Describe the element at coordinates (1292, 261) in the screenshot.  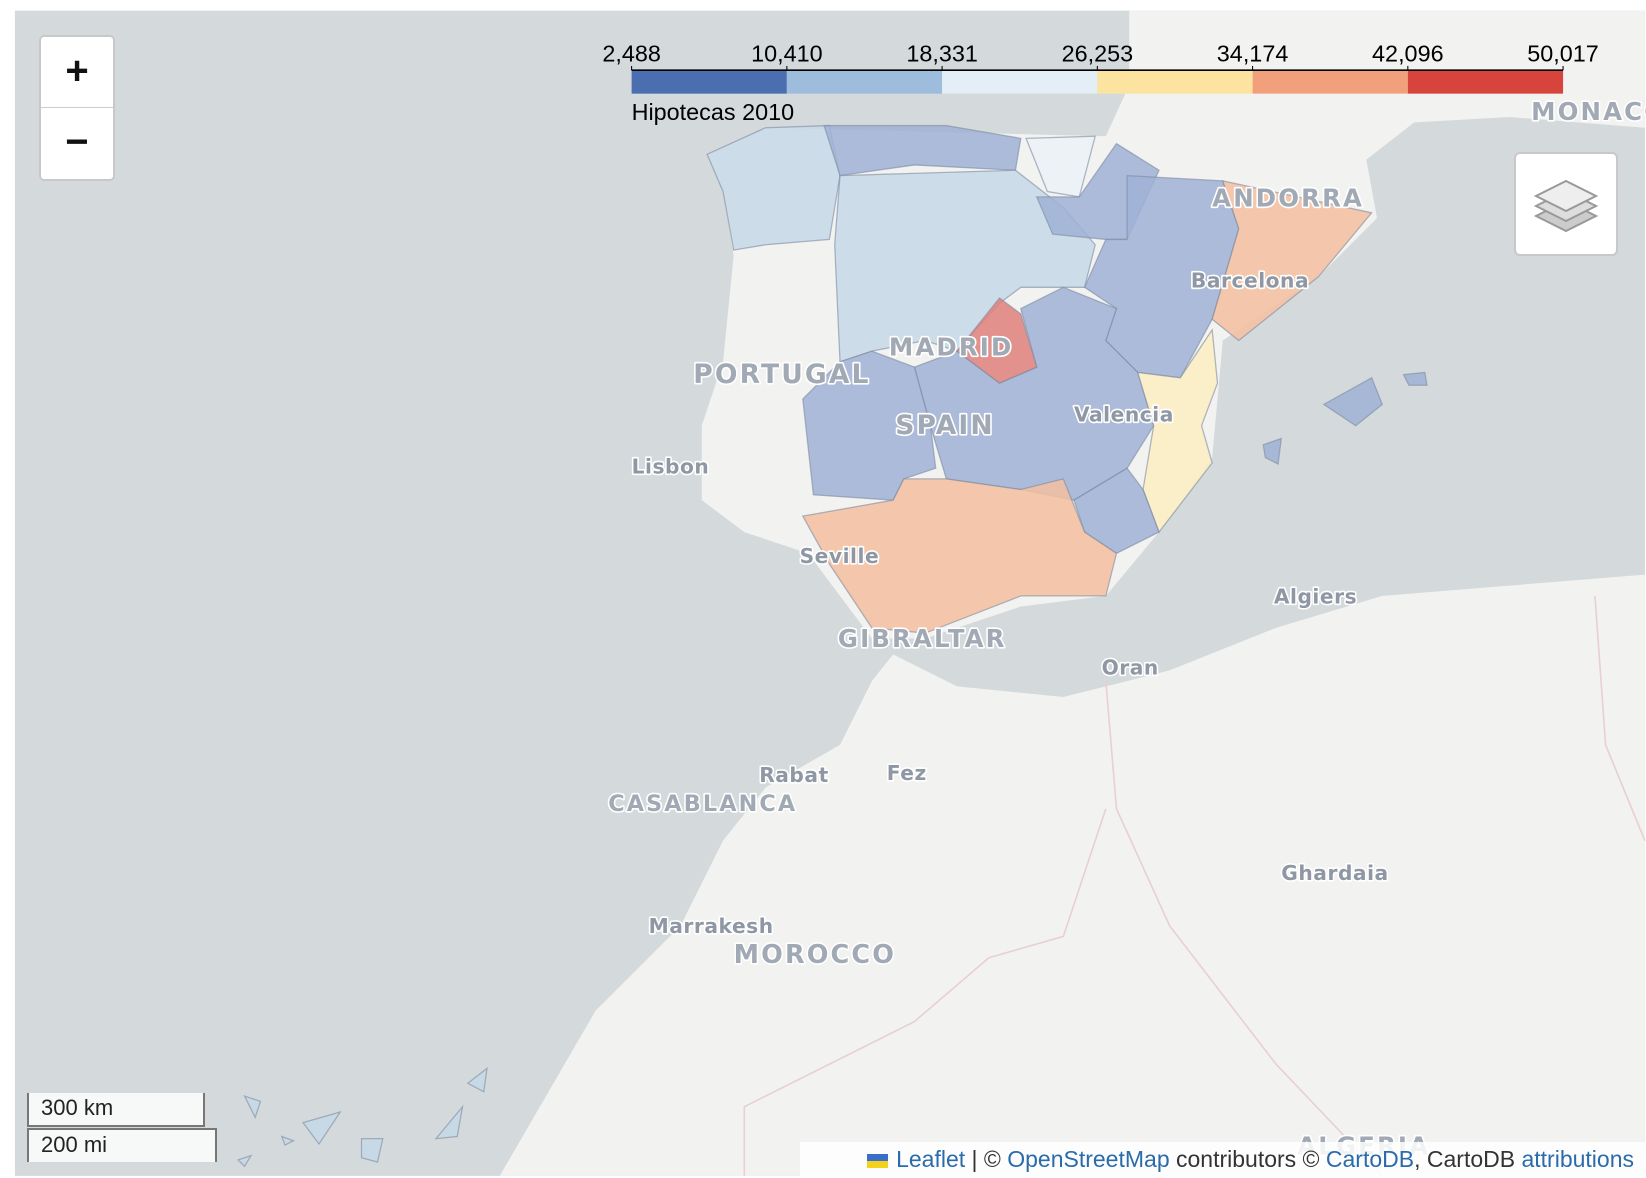
I see `catalonia` at that location.